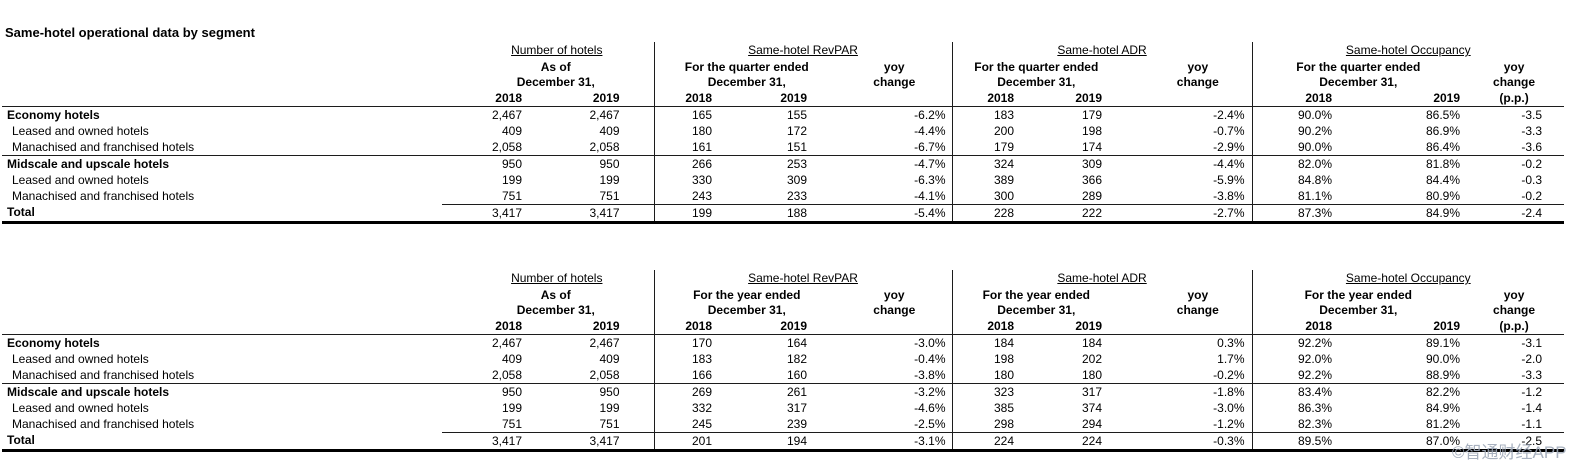 This screenshot has height=466, width=1572. Describe the element at coordinates (1294, 114) in the screenshot. I see `data-cell: 90.0%` at that location.